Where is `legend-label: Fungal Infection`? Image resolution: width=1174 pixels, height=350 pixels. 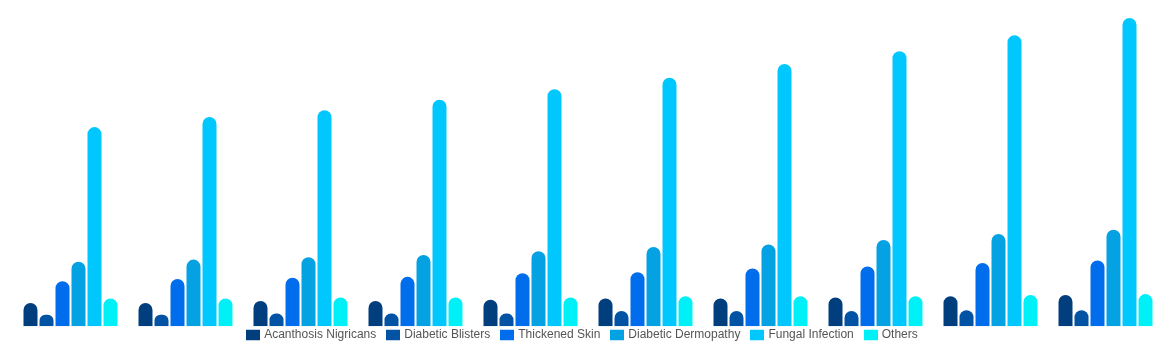 legend-label: Fungal Infection is located at coordinates (811, 334).